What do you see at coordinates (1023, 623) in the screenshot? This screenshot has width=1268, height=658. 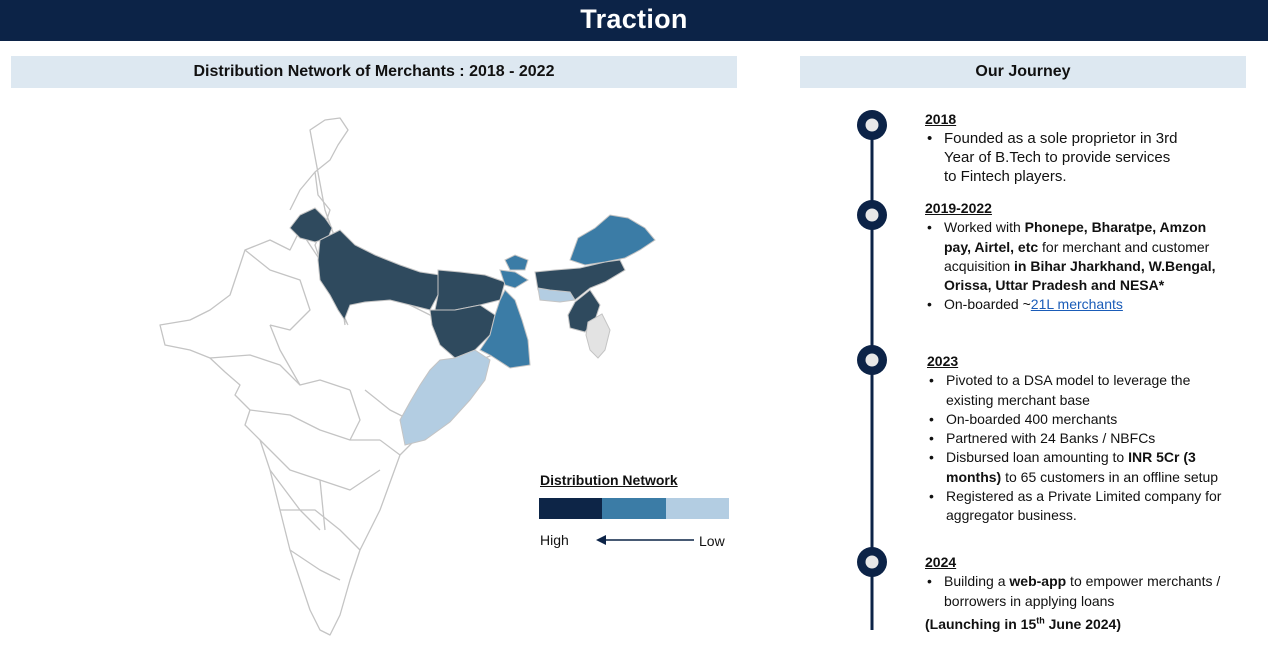 I see `milestone-point: (Launching in 15th June 2024)` at bounding box center [1023, 623].